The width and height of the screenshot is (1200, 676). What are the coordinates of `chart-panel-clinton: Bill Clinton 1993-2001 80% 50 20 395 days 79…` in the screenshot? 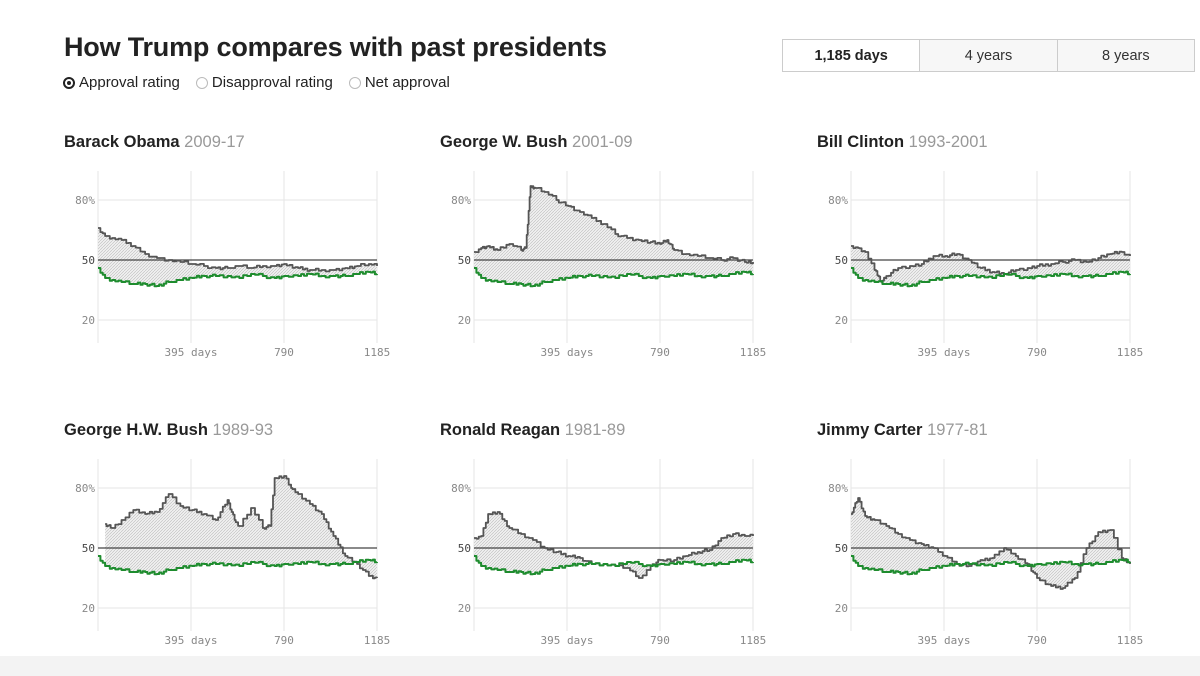 It's located at (987, 253).